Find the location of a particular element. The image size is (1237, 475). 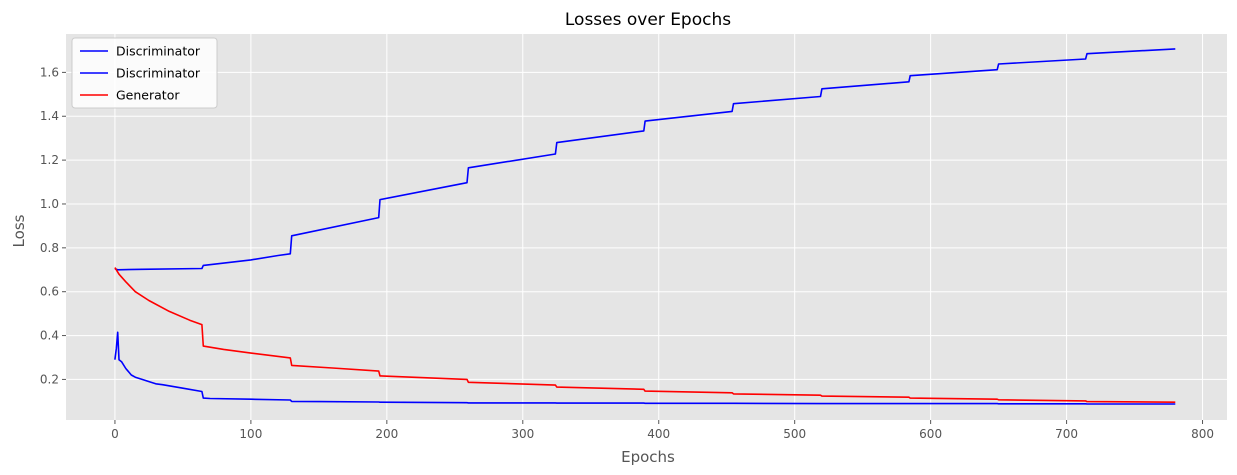

x-tick-label: 600 is located at coordinates (930, 434).